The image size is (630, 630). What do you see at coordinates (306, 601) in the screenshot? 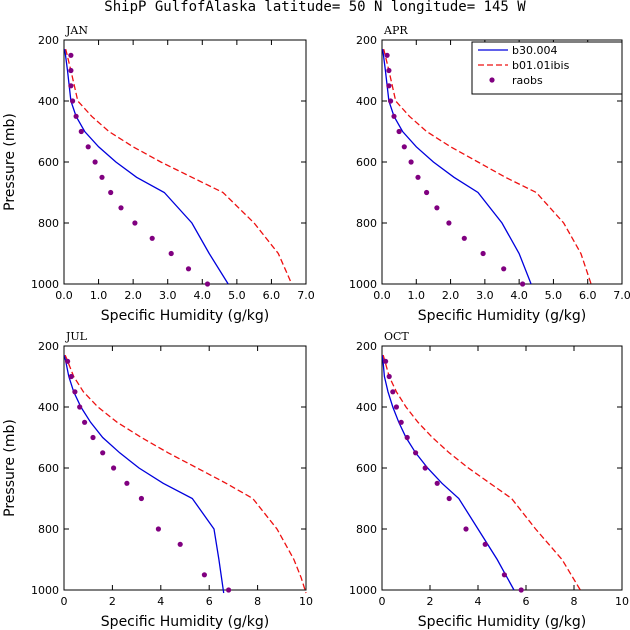
I see `x-tick-label: 10` at bounding box center [306, 601].